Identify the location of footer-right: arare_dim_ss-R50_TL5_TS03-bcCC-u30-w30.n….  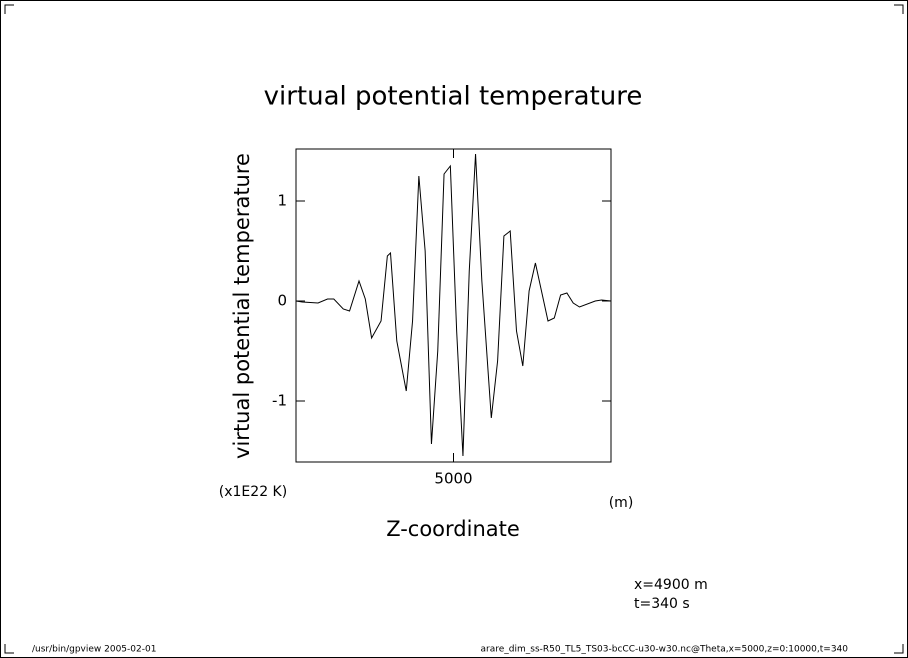
(665, 650).